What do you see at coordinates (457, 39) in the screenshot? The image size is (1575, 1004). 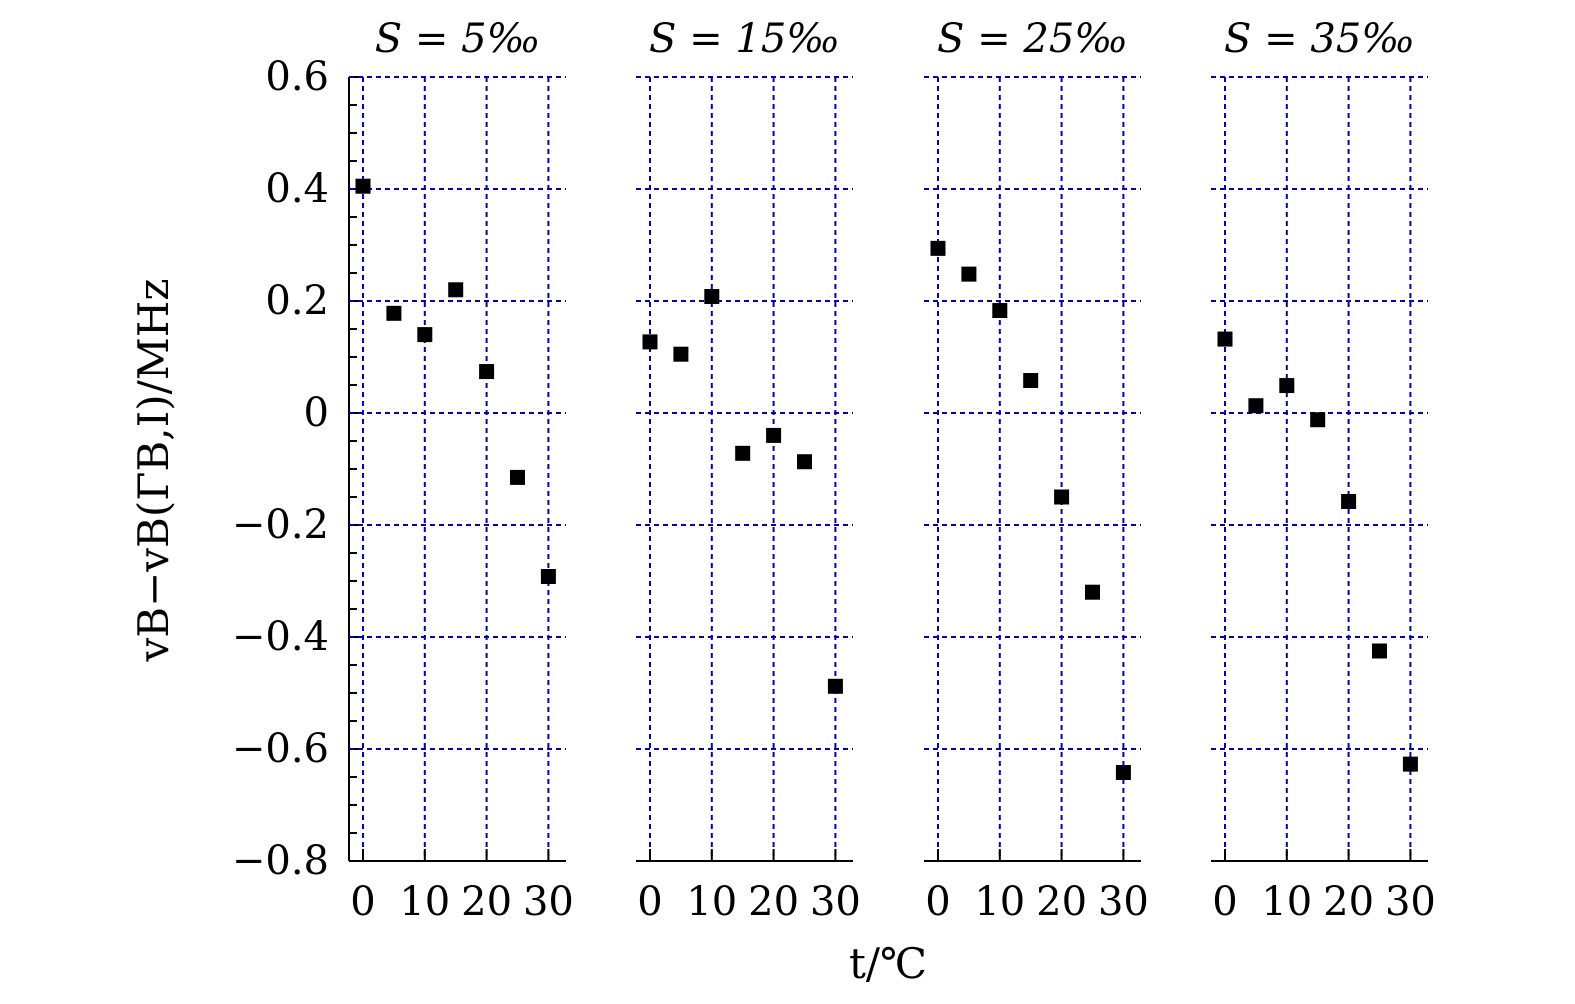 I see `panel-title: S = 5‰` at bounding box center [457, 39].